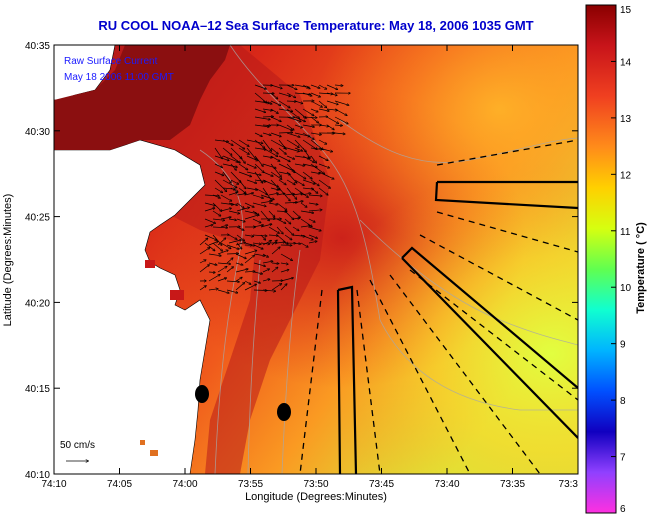 The image size is (651, 519). Describe the element at coordinates (250, 484) in the screenshot. I see `lon-tick-label: 73:55` at that location.